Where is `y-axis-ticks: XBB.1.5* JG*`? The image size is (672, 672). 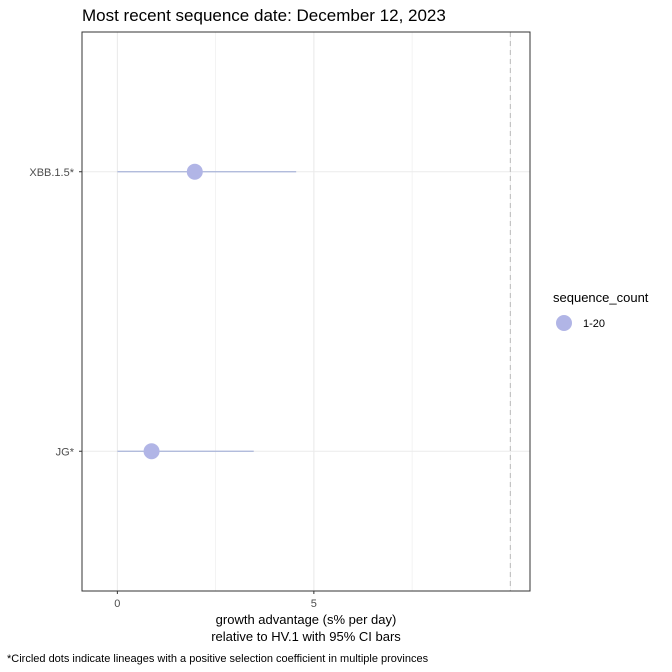 y-axis-ticks: XBB.1.5* JG* is located at coordinates (55, 312).